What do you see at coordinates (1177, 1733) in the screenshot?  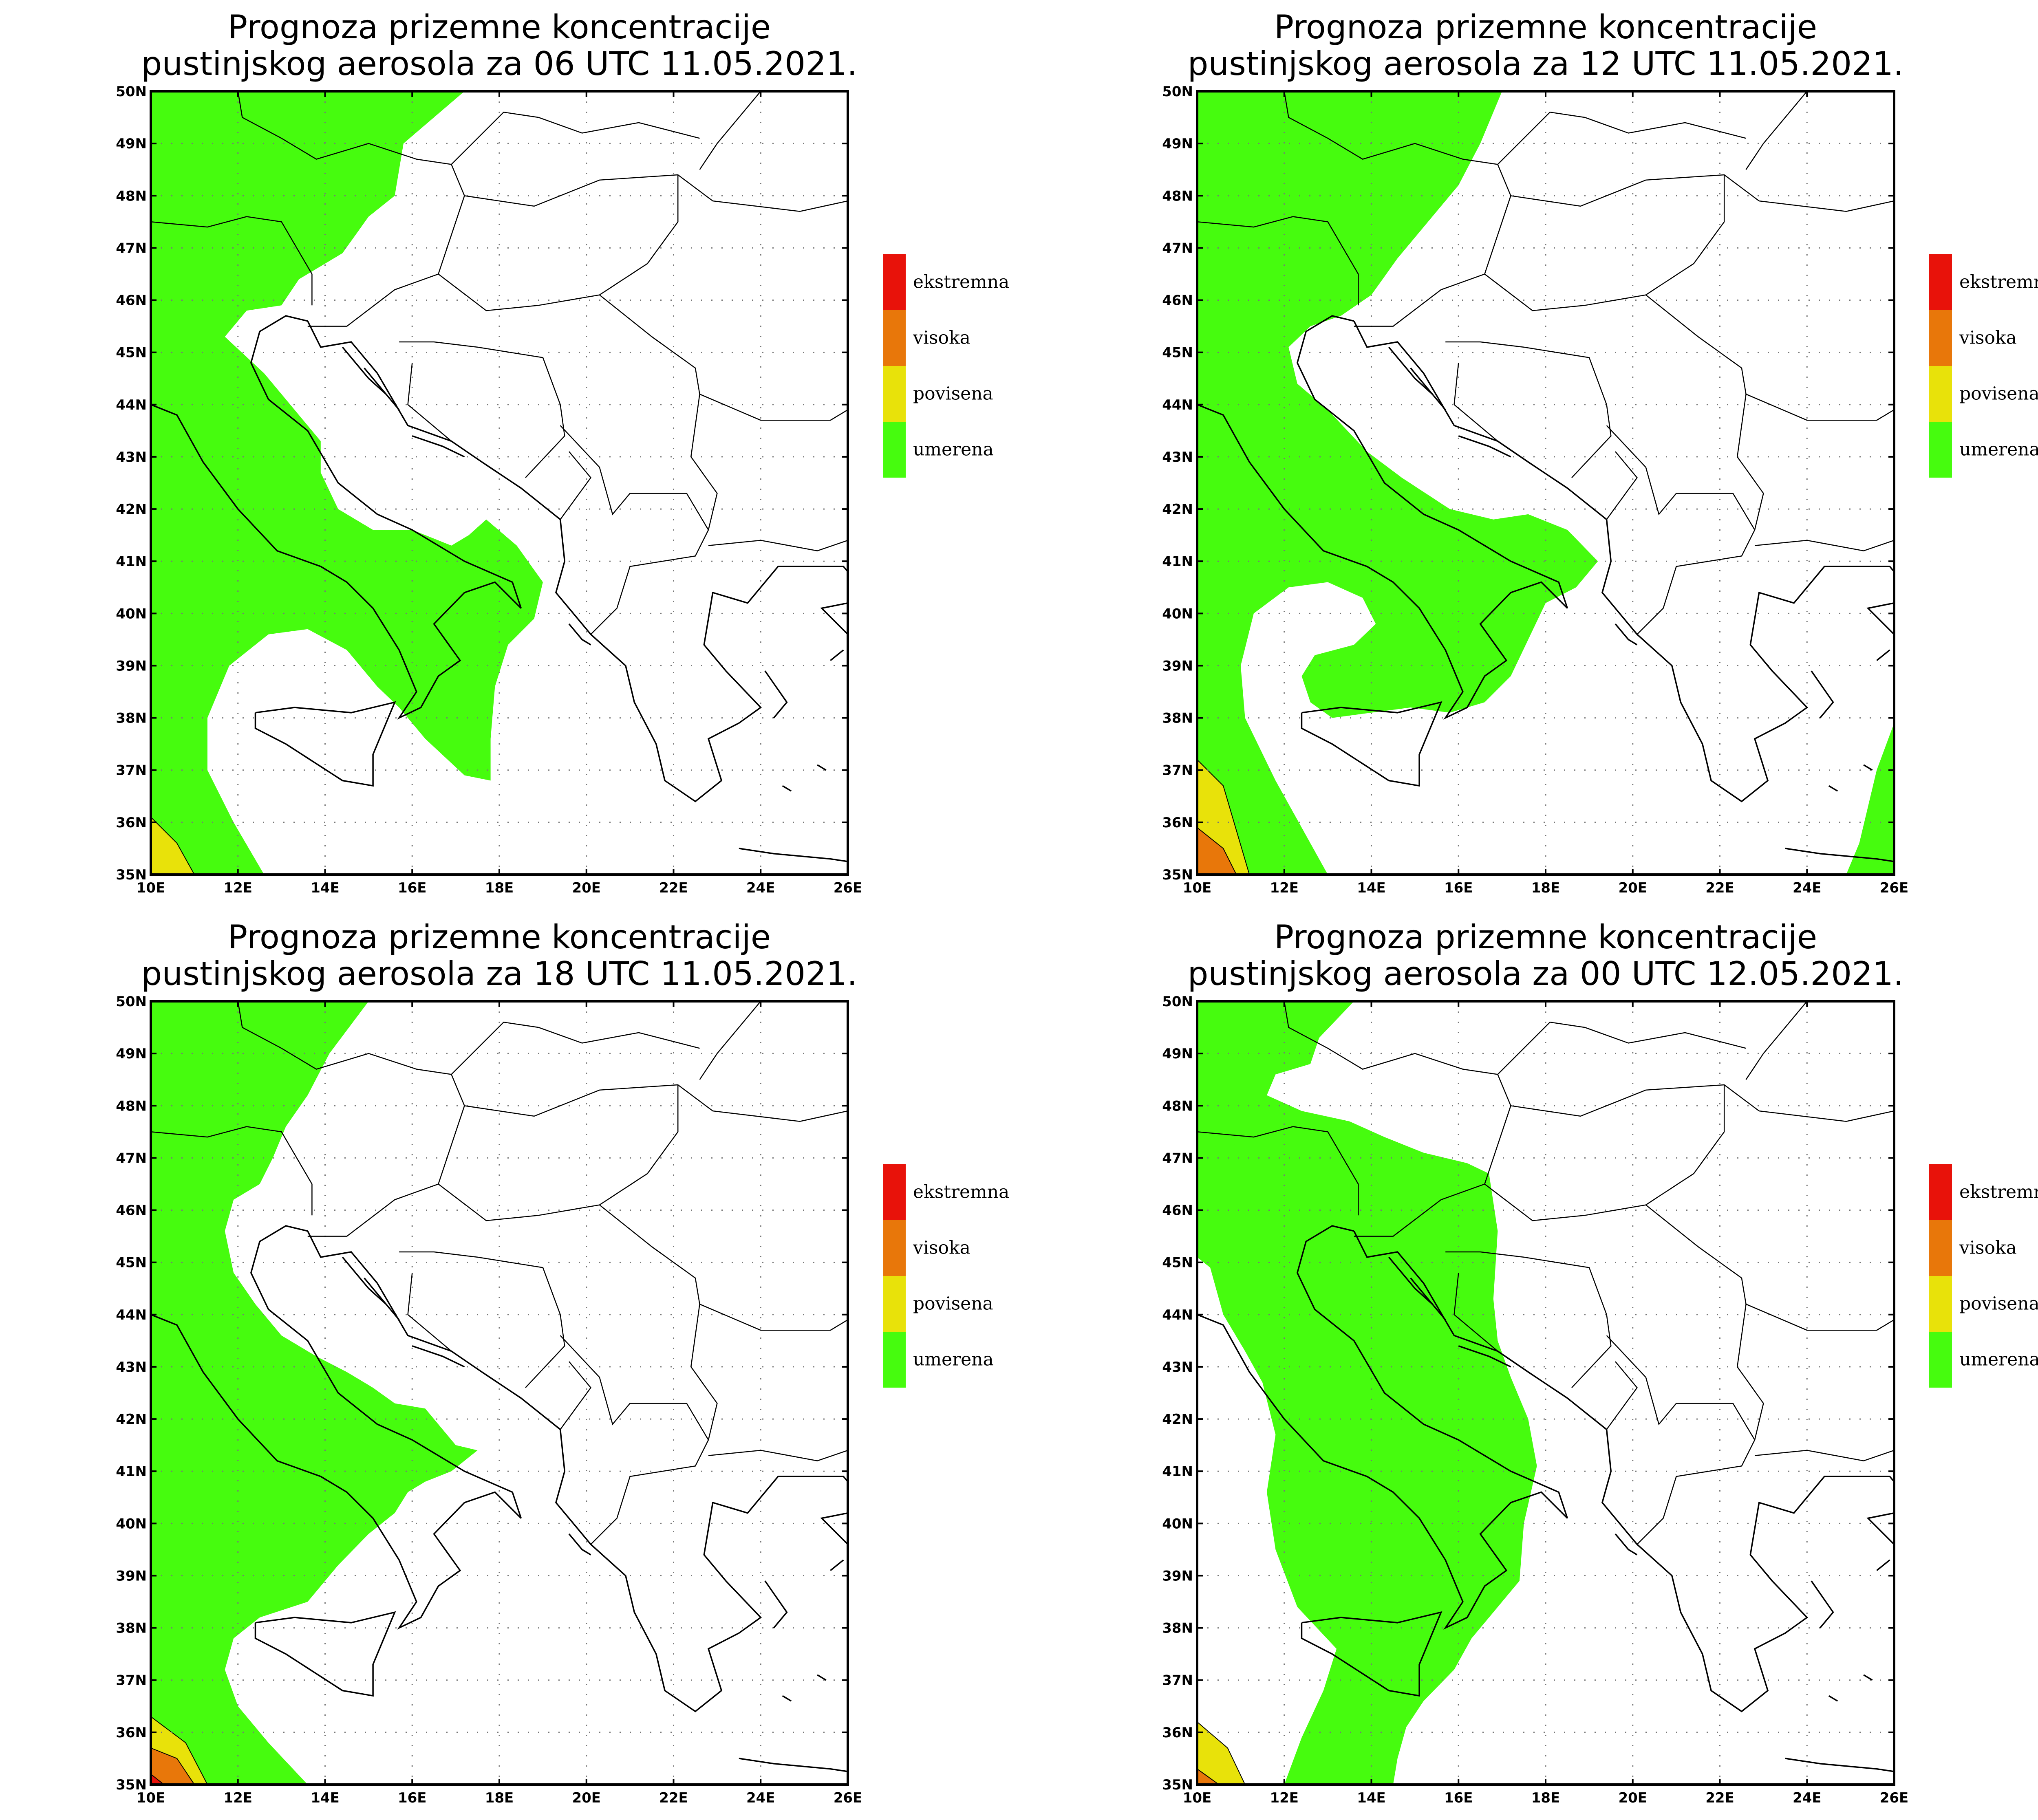 I see `lat-tick-label: 36N` at bounding box center [1177, 1733].